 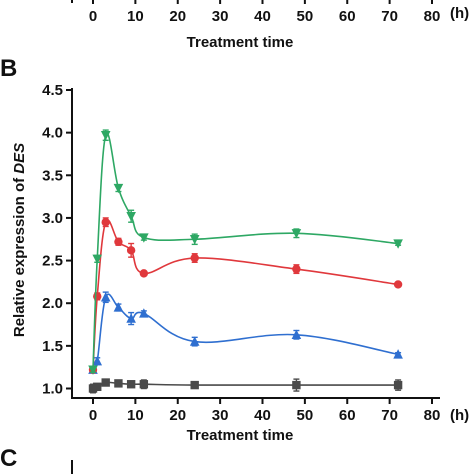 What do you see at coordinates (57, 240) in the screenshot?
I see `y-ticks: 1.0 1.5 2.0 2.5 3.0 3.5 4.0 4.5` at bounding box center [57, 240].